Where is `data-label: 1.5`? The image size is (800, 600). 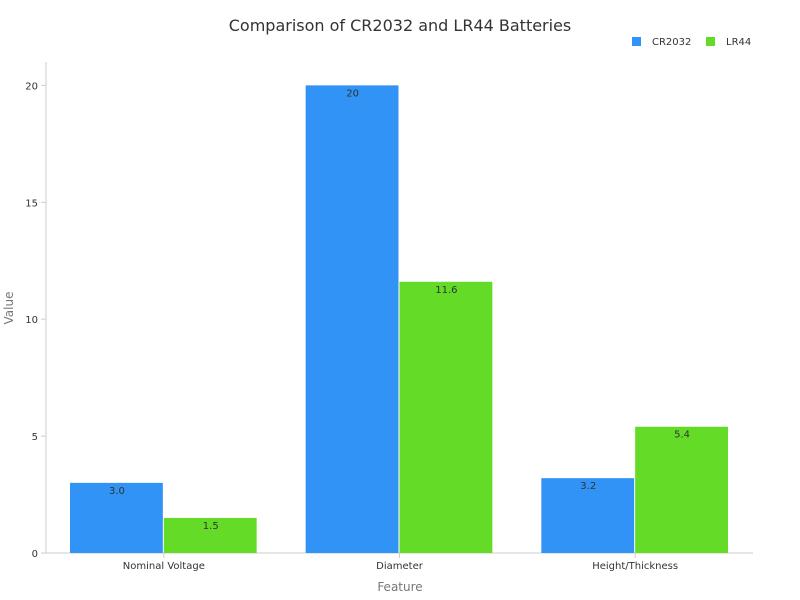 data-label: 1.5 is located at coordinates (211, 526).